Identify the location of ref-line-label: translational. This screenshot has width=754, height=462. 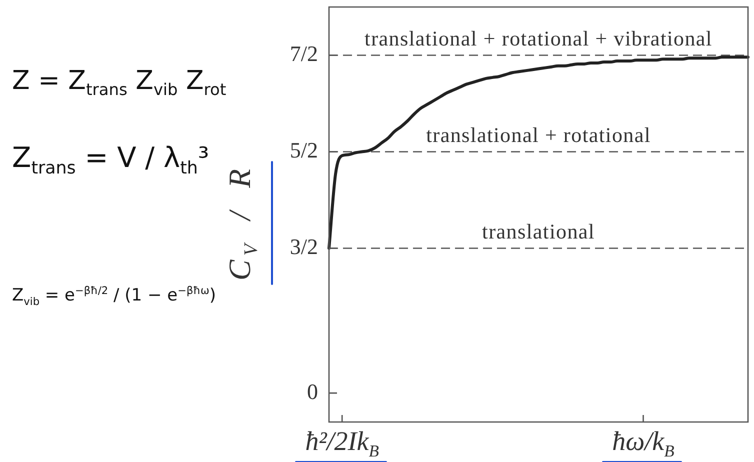
(538, 231).